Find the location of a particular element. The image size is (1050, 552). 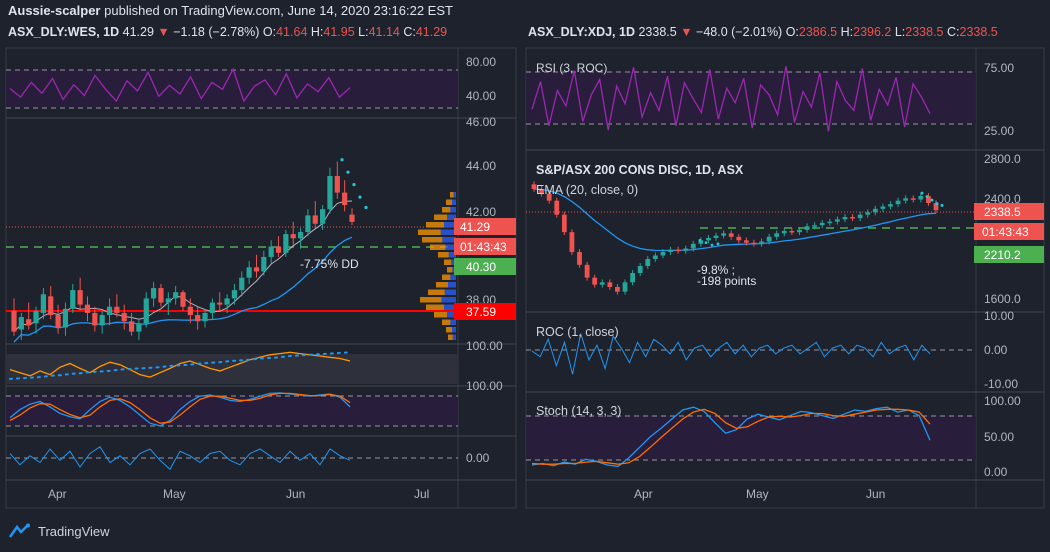

publisher-username: Aussie-scalper is located at coordinates (54, 10).